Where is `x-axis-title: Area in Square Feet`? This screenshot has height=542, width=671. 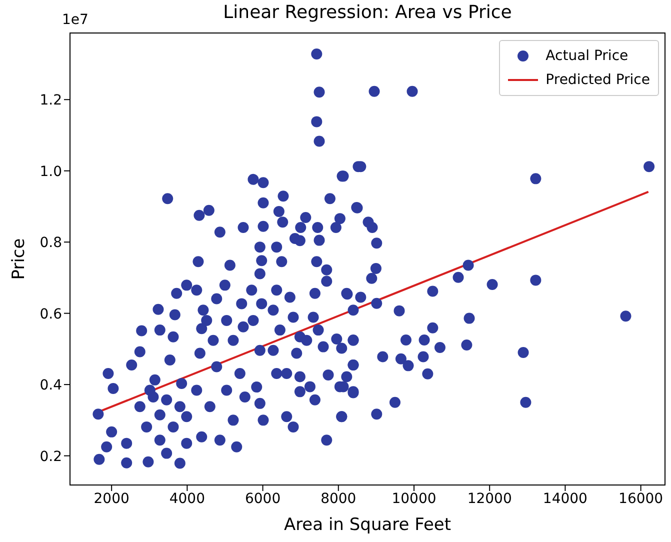 x-axis-title: Area in Square Feet is located at coordinates (368, 525).